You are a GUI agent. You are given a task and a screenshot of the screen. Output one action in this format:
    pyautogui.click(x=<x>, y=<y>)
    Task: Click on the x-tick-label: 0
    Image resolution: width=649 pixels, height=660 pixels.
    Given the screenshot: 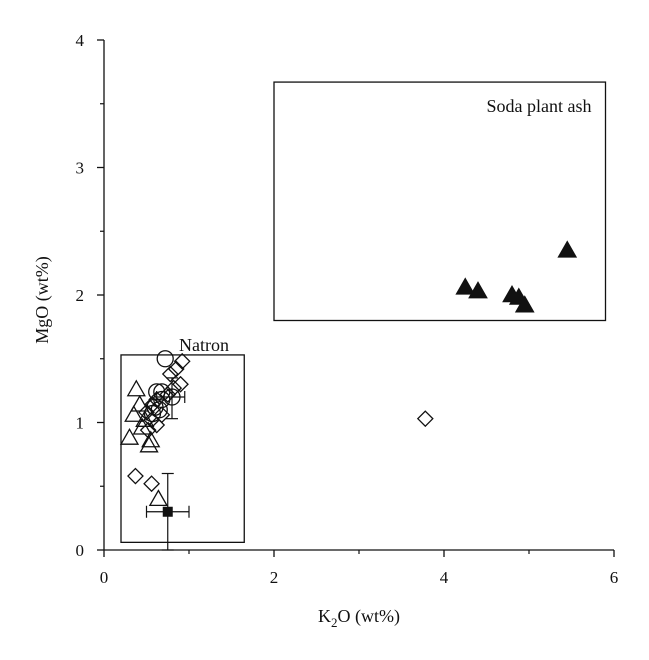 What is the action you would take?
    pyautogui.click(x=104, y=577)
    